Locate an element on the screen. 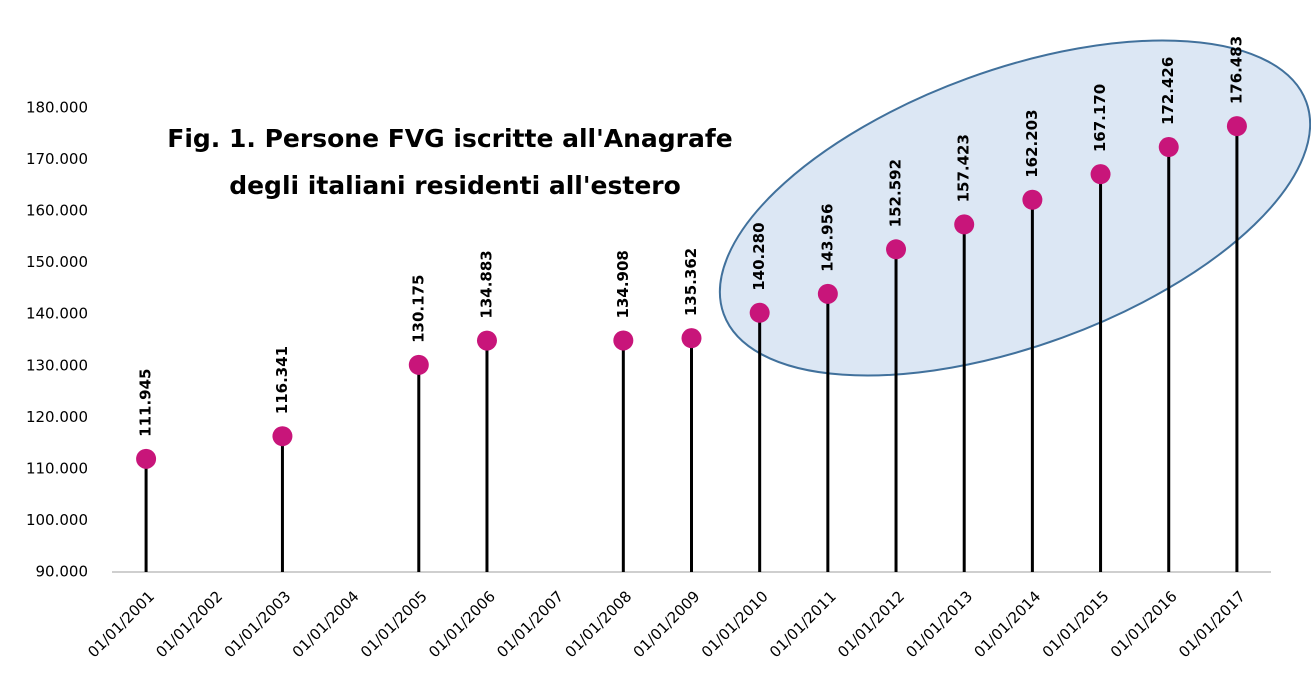 The width and height of the screenshot is (1311, 684). value-label: 134.883 is located at coordinates (486, 284).